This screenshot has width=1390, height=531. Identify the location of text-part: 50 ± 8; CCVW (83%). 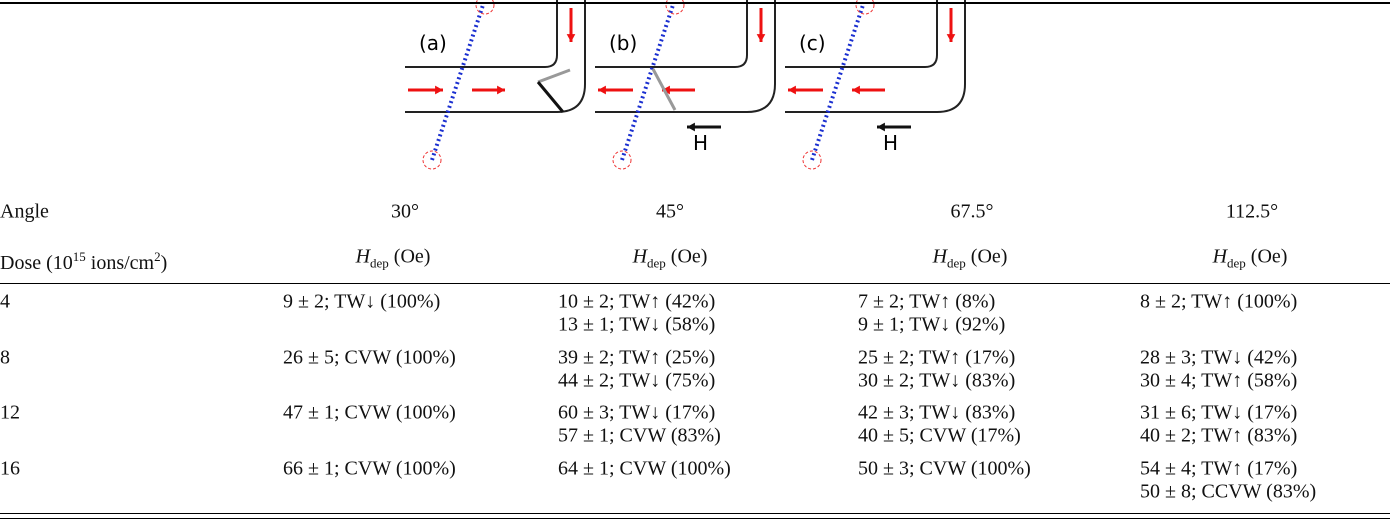
(1228, 491).